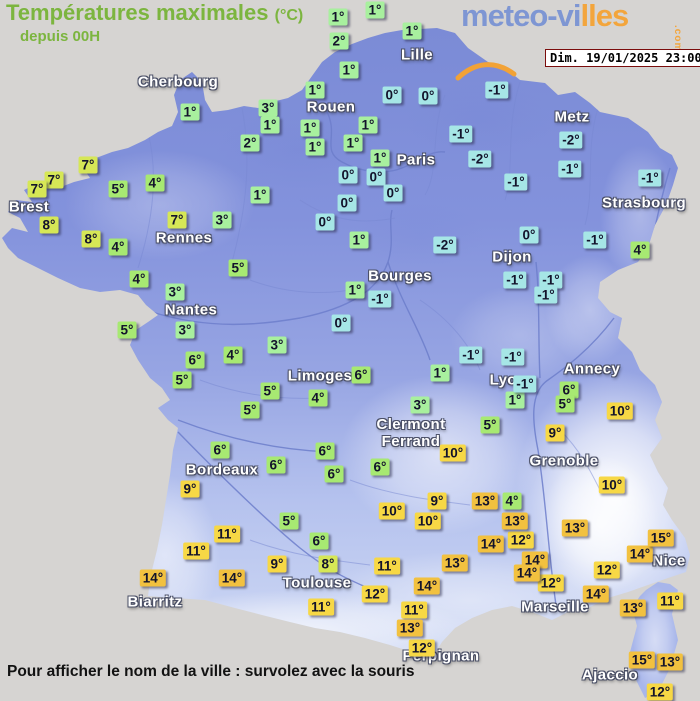 This screenshot has height=701, width=700. Describe the element at coordinates (642, 660) in the screenshot. I see `temp-label: 15°` at that location.